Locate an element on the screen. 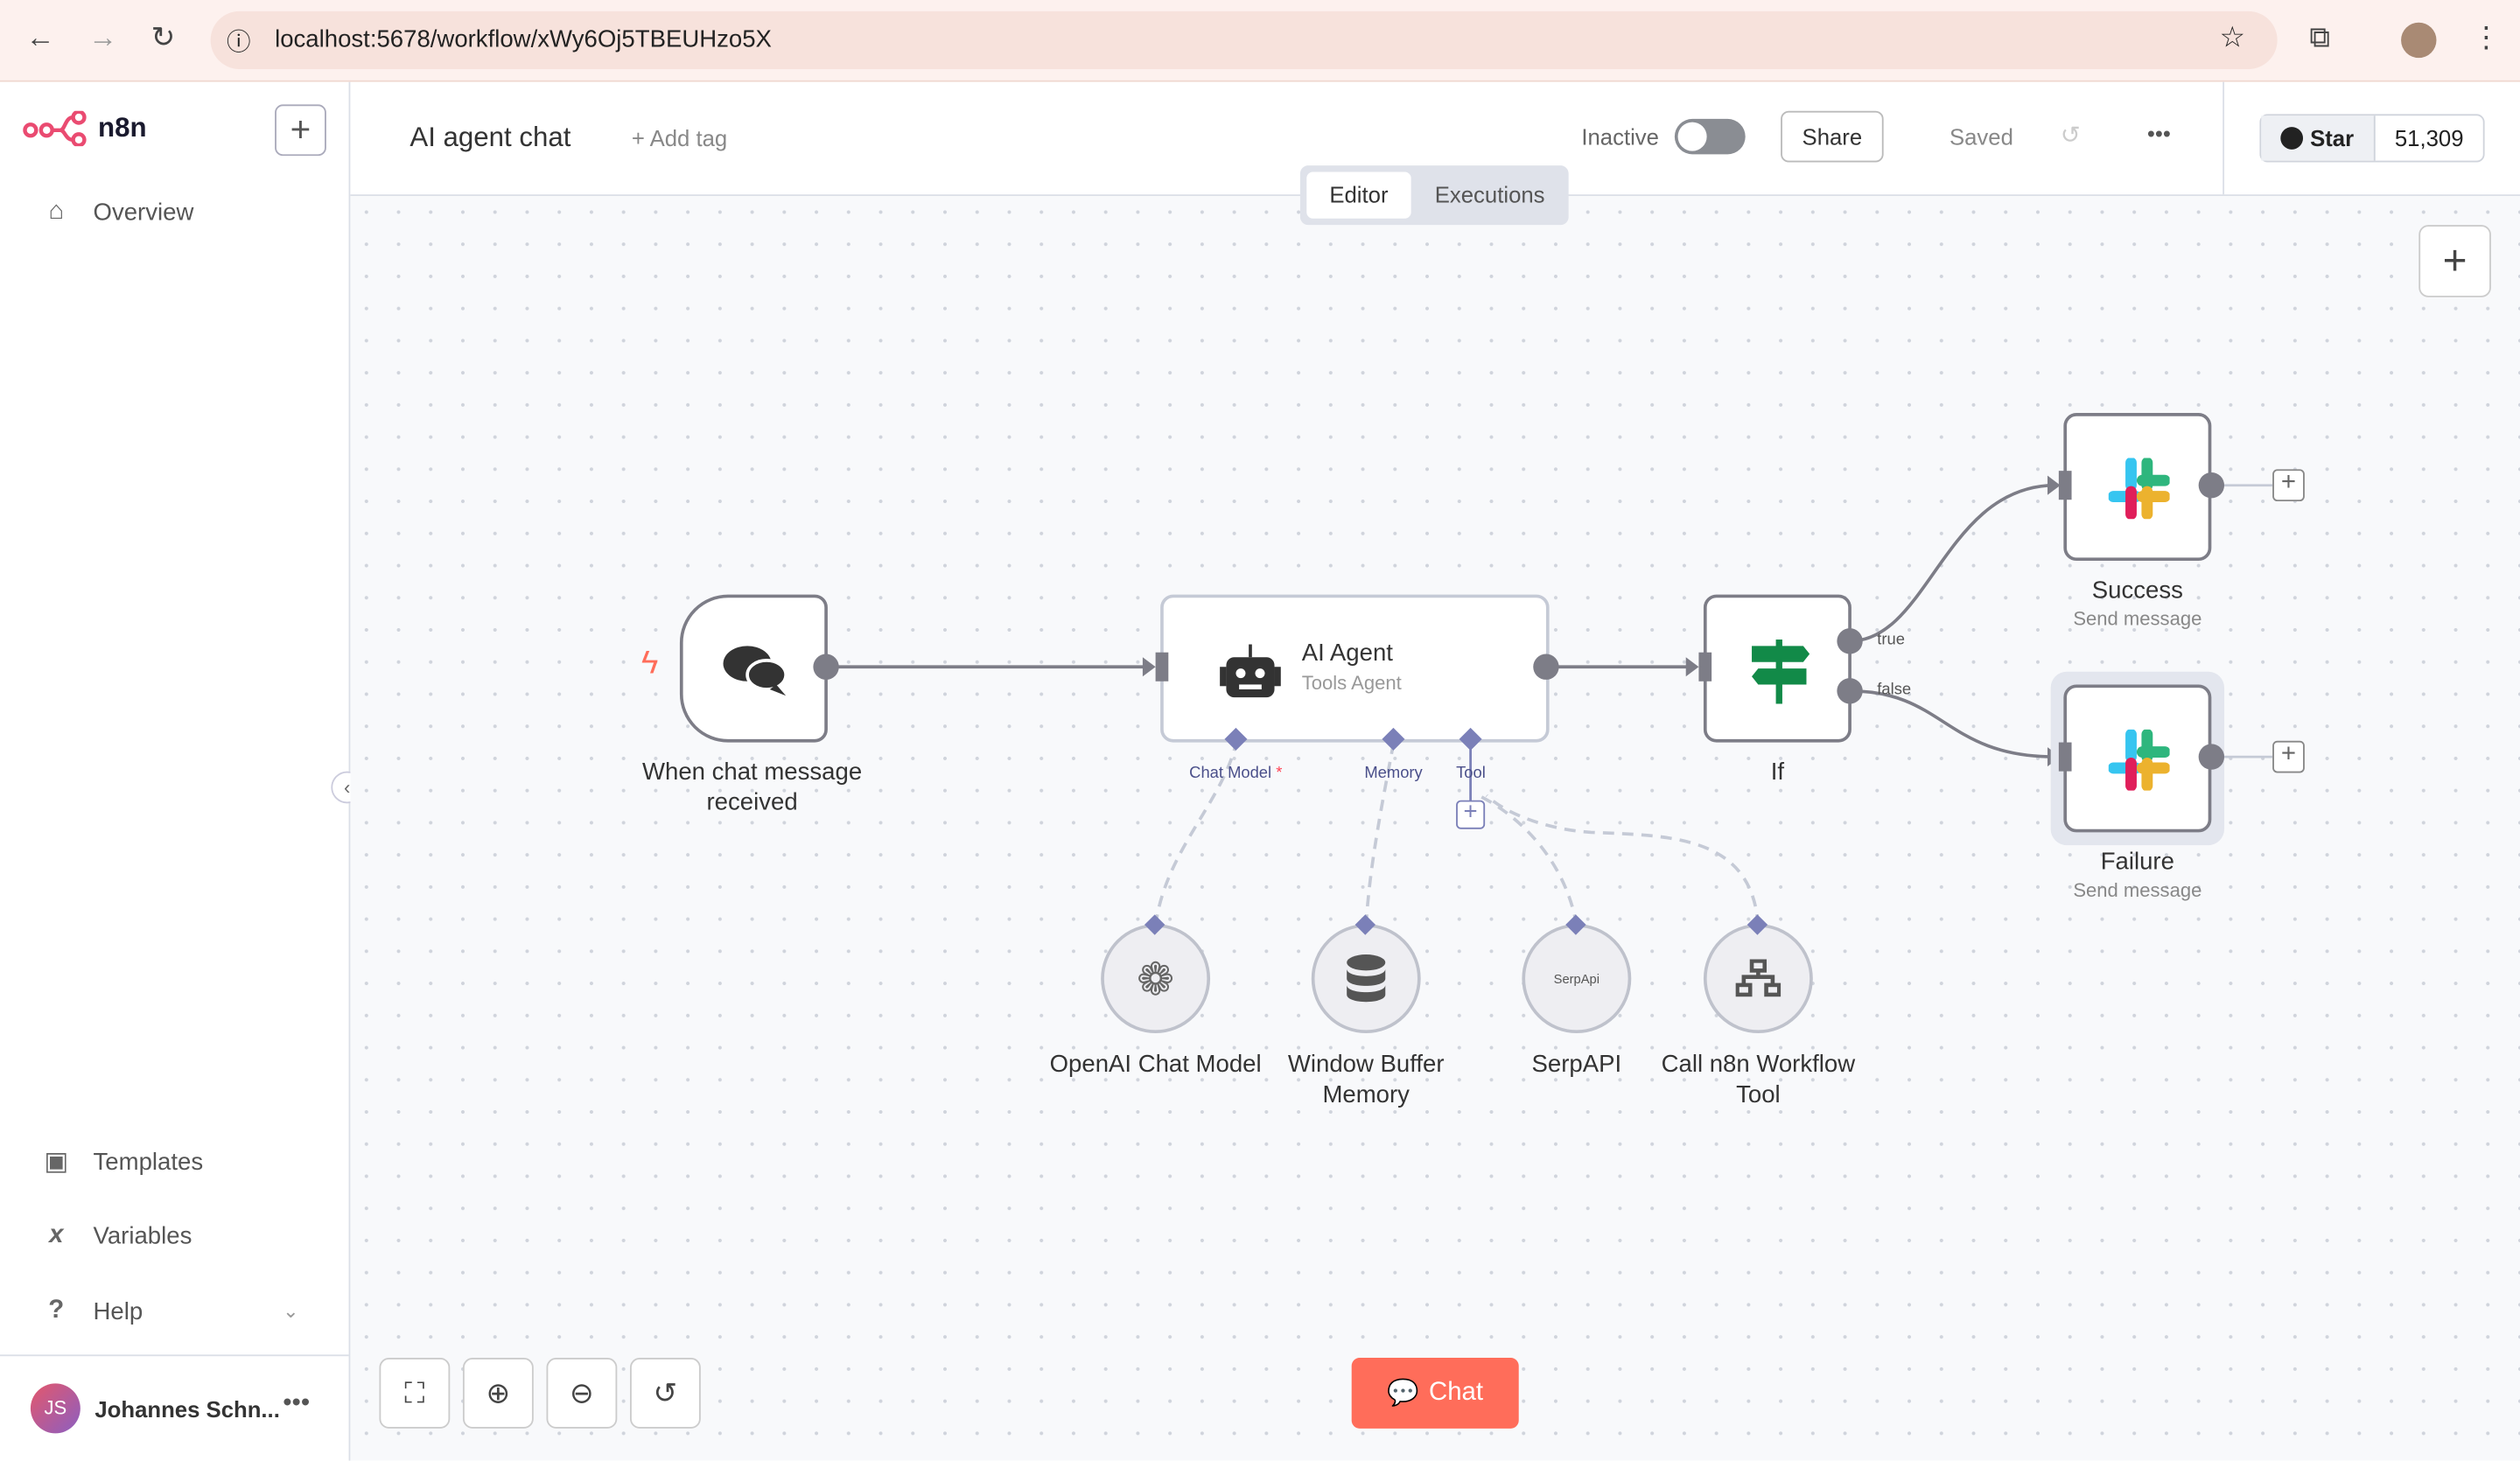 This screenshot has width=2520, height=1461. home-icon: ⌂ is located at coordinates (56, 212).